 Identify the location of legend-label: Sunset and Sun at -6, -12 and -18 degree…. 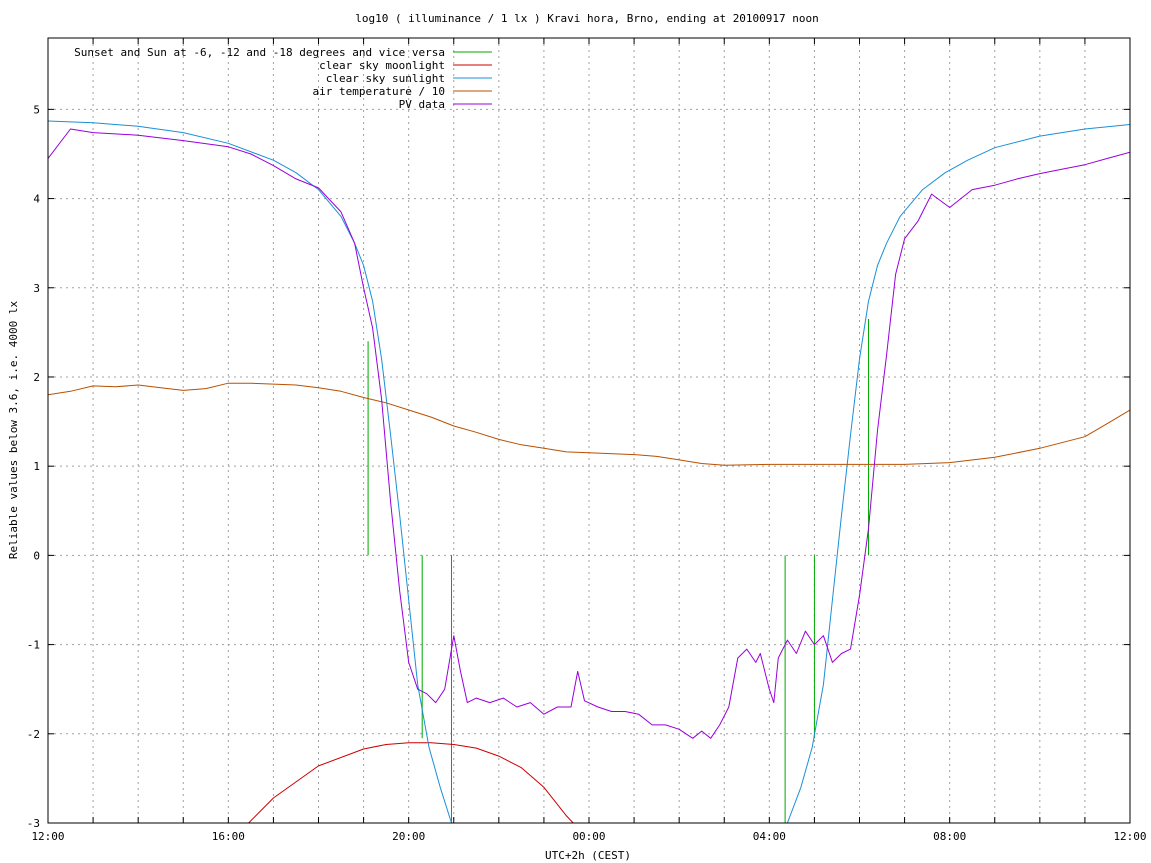
(259, 52).